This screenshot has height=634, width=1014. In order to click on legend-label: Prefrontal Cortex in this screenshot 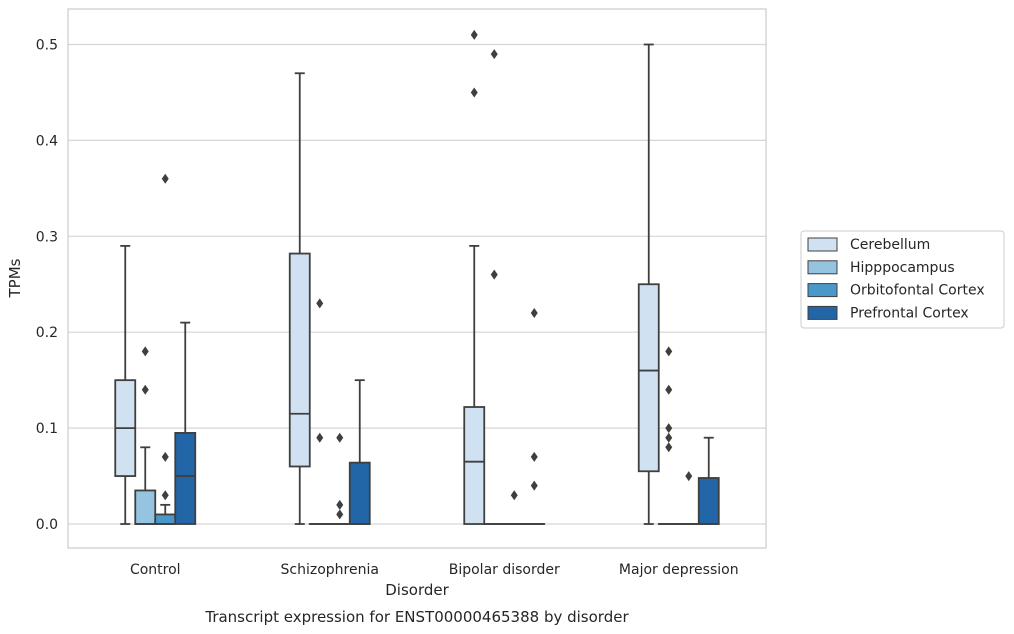, I will do `click(909, 313)`.